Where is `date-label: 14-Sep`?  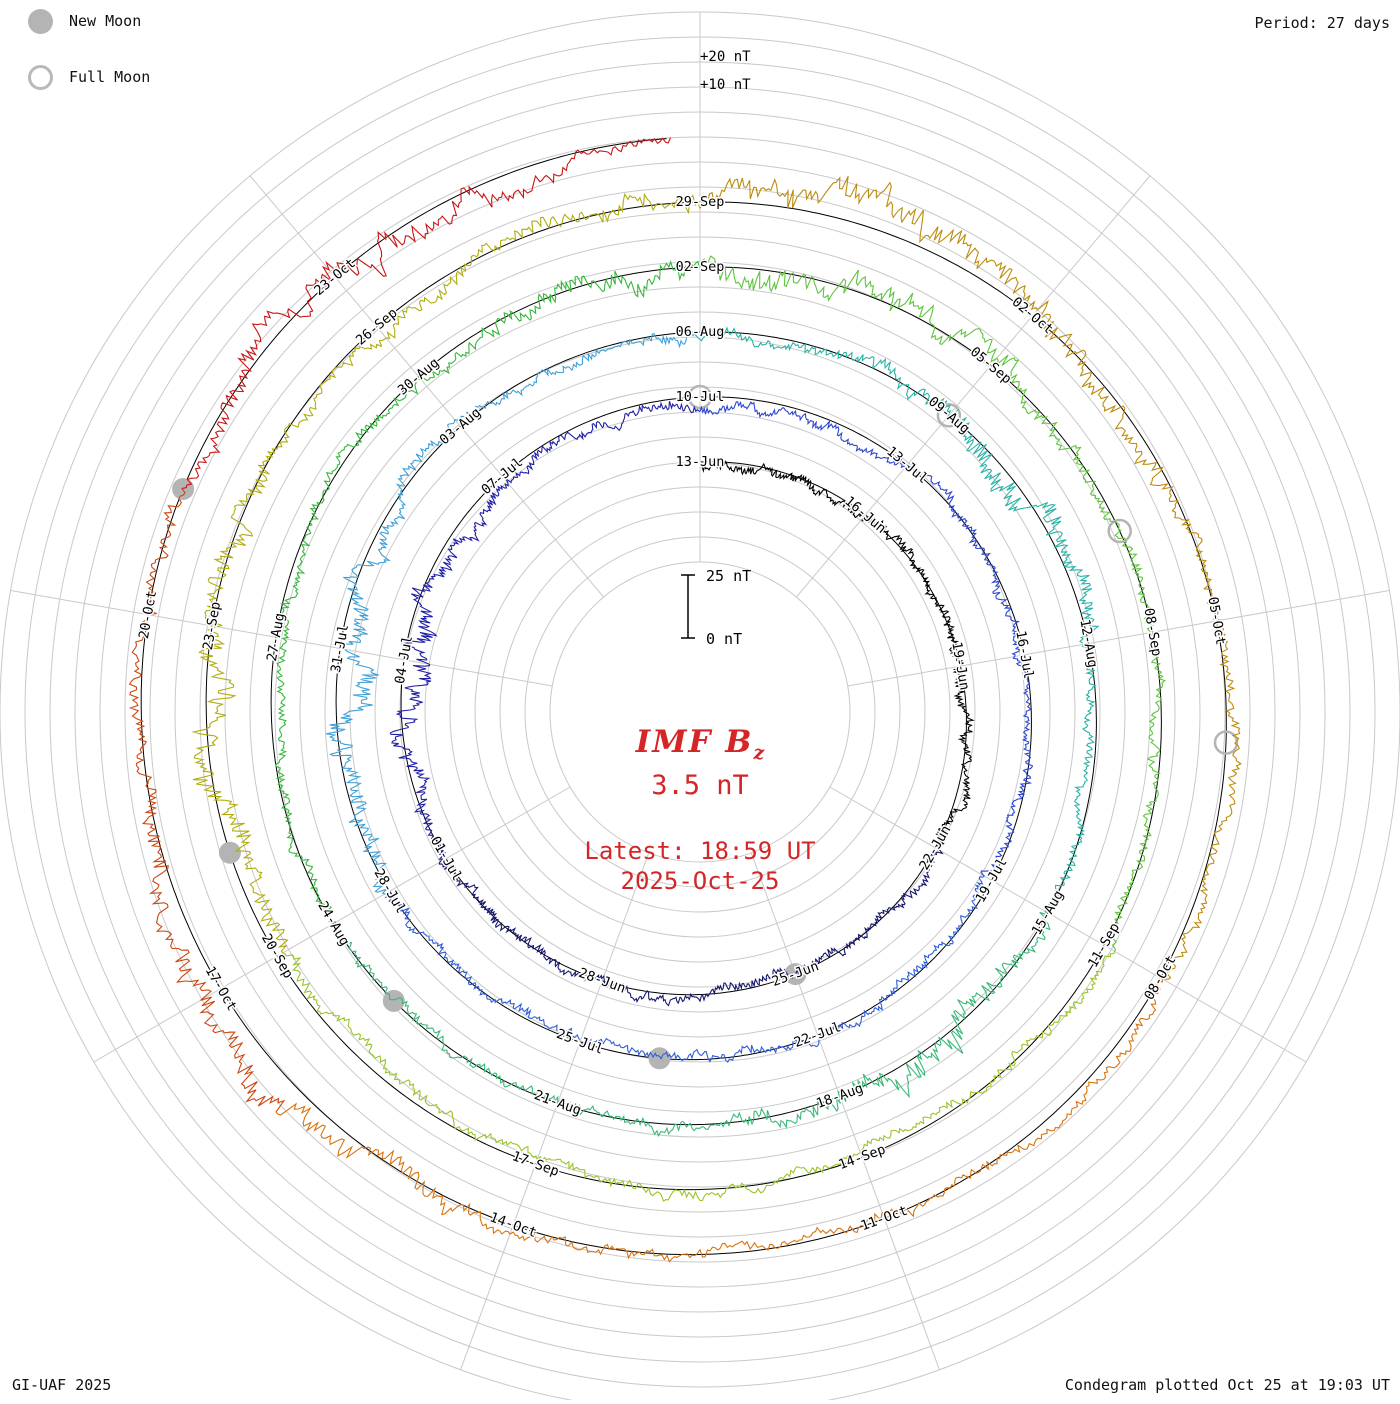
date-label: 14-Sep is located at coordinates (861, 1157).